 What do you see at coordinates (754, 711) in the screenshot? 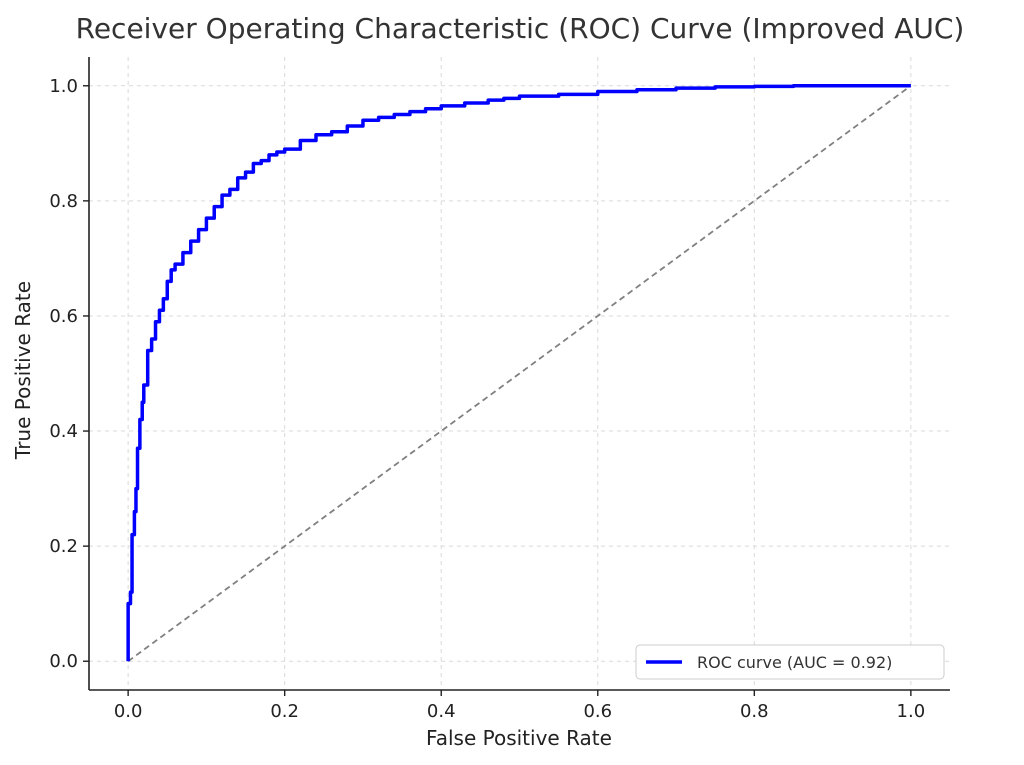
I see `x-tick-label-4: 0.8` at bounding box center [754, 711].